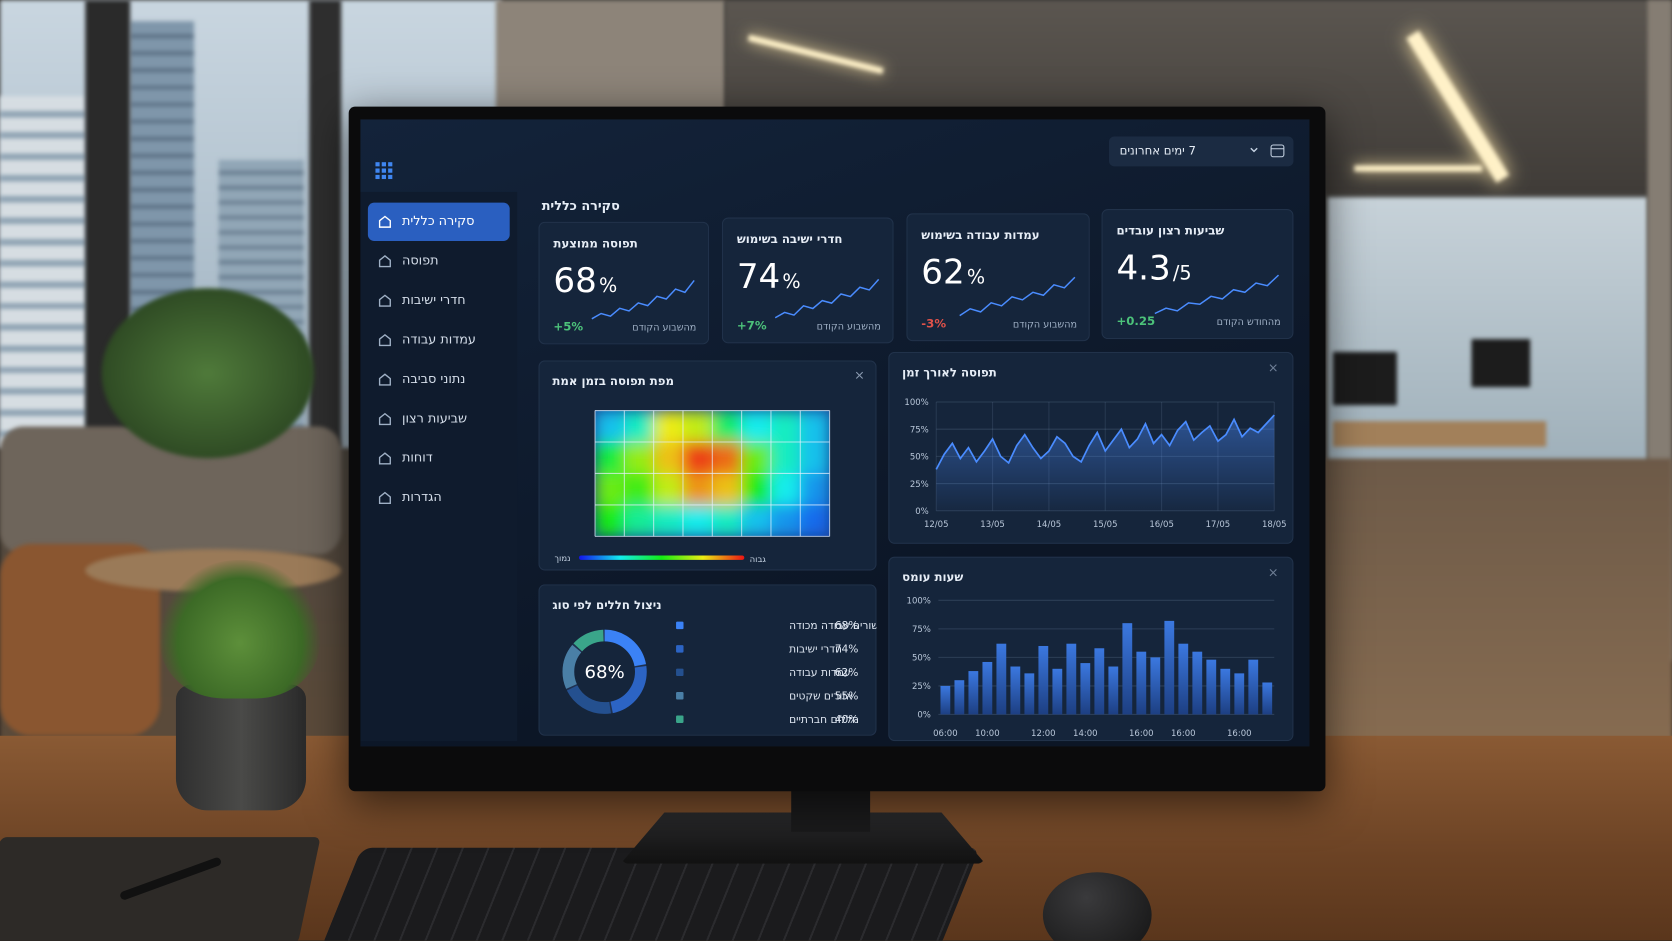 The image size is (1672, 941). Describe the element at coordinates (919, 602) in the screenshot. I see `y-tick-label: 100%` at that location.